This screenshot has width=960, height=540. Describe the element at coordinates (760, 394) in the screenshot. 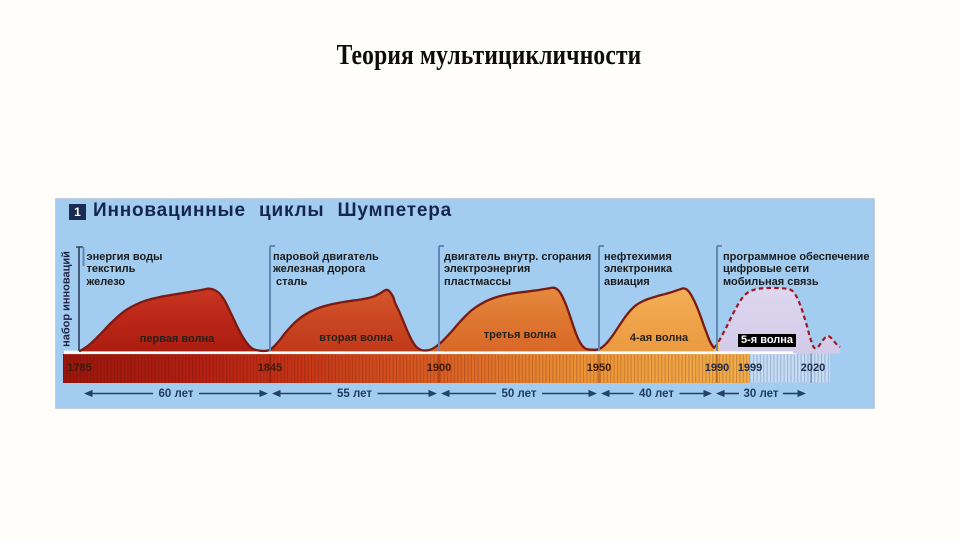

I see `svg-text: 30 лет` at that location.